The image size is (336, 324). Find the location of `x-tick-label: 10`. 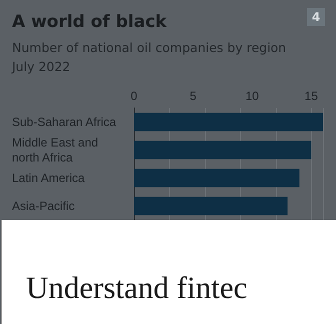

x-tick-label: 10 is located at coordinates (252, 96).